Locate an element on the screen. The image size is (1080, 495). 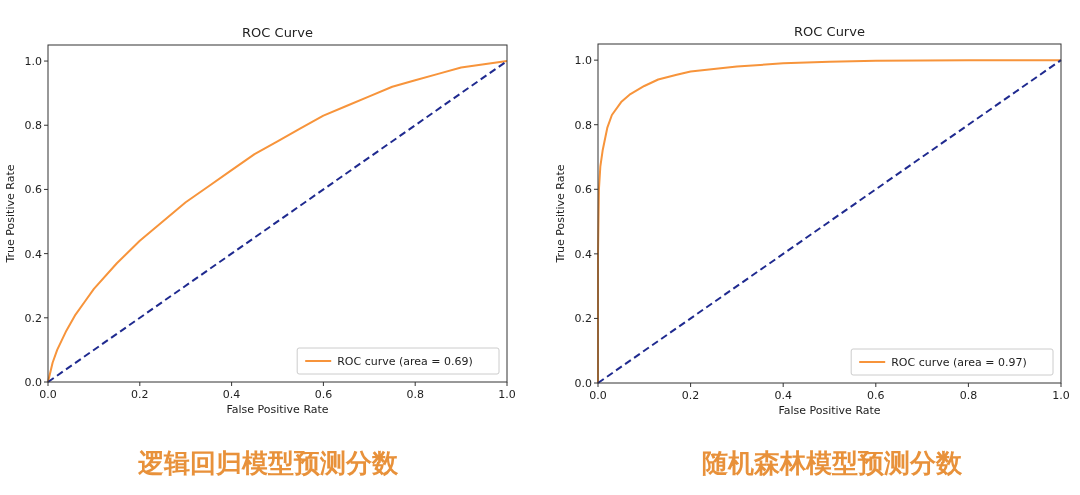
text: 随机森林模型预测分数 is located at coordinates (832, 463).